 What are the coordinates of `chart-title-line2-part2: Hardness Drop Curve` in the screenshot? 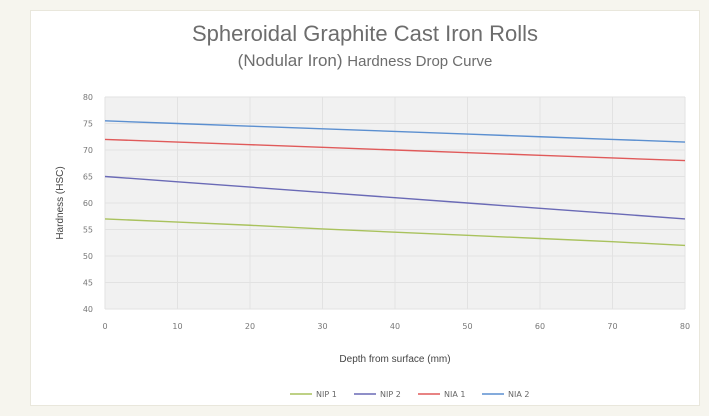 It's located at (420, 61).